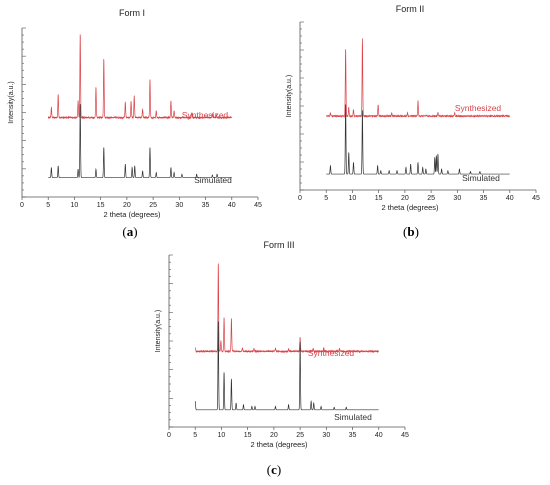  Describe the element at coordinates (410, 9) in the screenshot. I see `chart-title: Form II` at that location.